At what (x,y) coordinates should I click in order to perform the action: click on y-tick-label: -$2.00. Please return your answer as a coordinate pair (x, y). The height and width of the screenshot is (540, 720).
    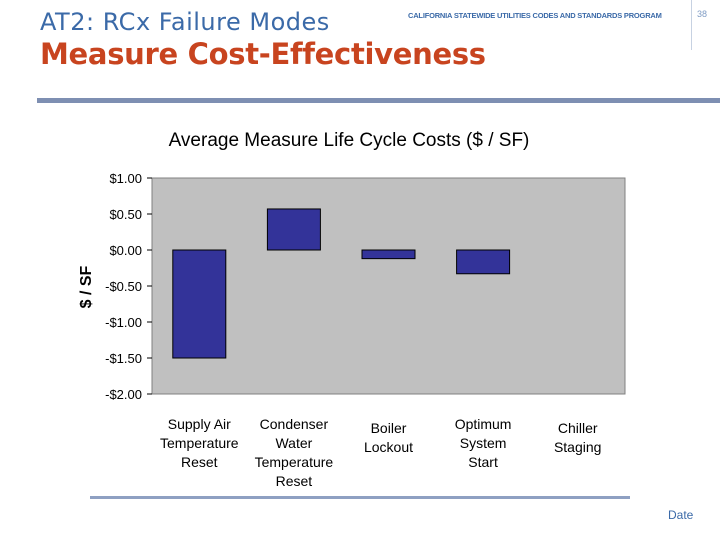
    Looking at the image, I should click on (123, 394).